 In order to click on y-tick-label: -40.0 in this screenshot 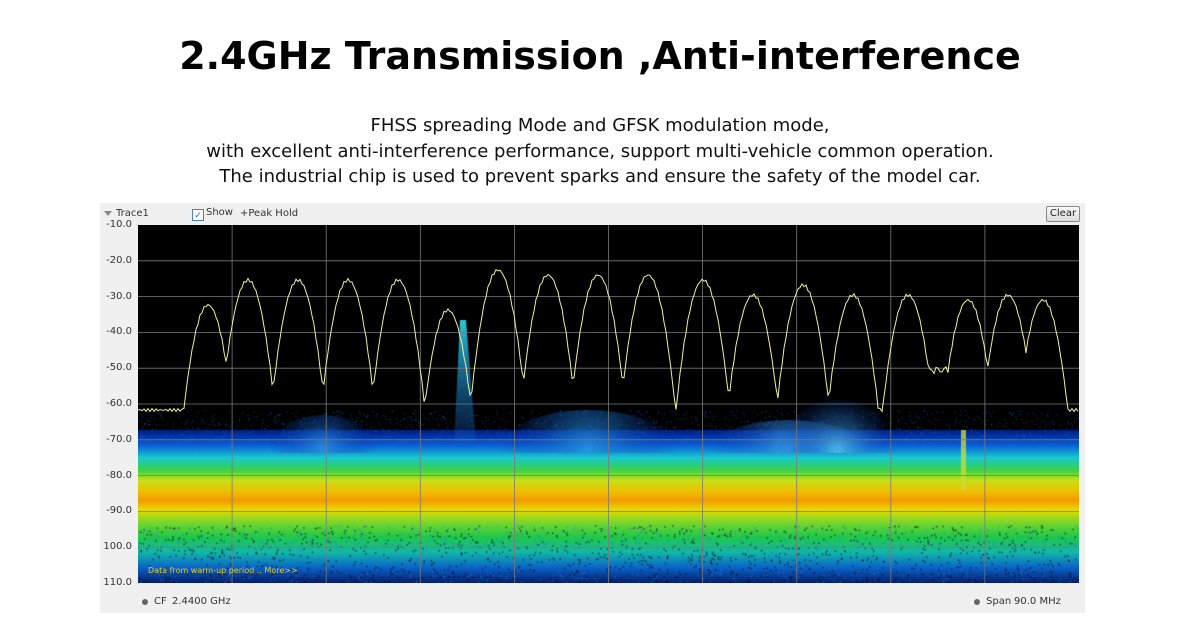, I will do `click(119, 331)`.